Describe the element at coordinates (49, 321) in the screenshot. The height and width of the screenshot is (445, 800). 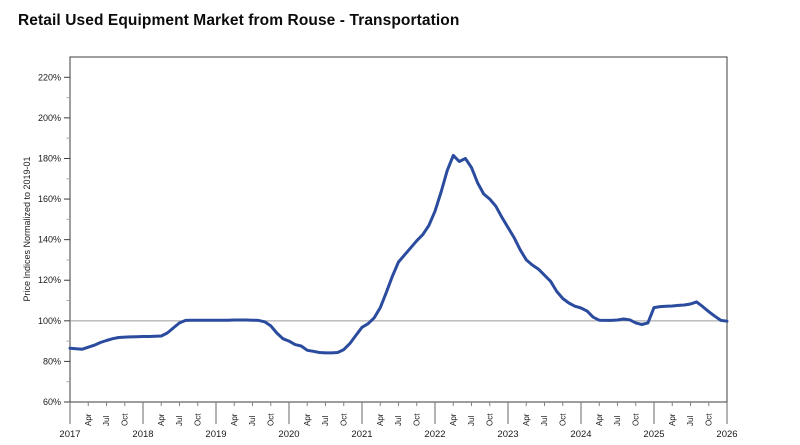
I see `y-tick-label: 100%` at that location.